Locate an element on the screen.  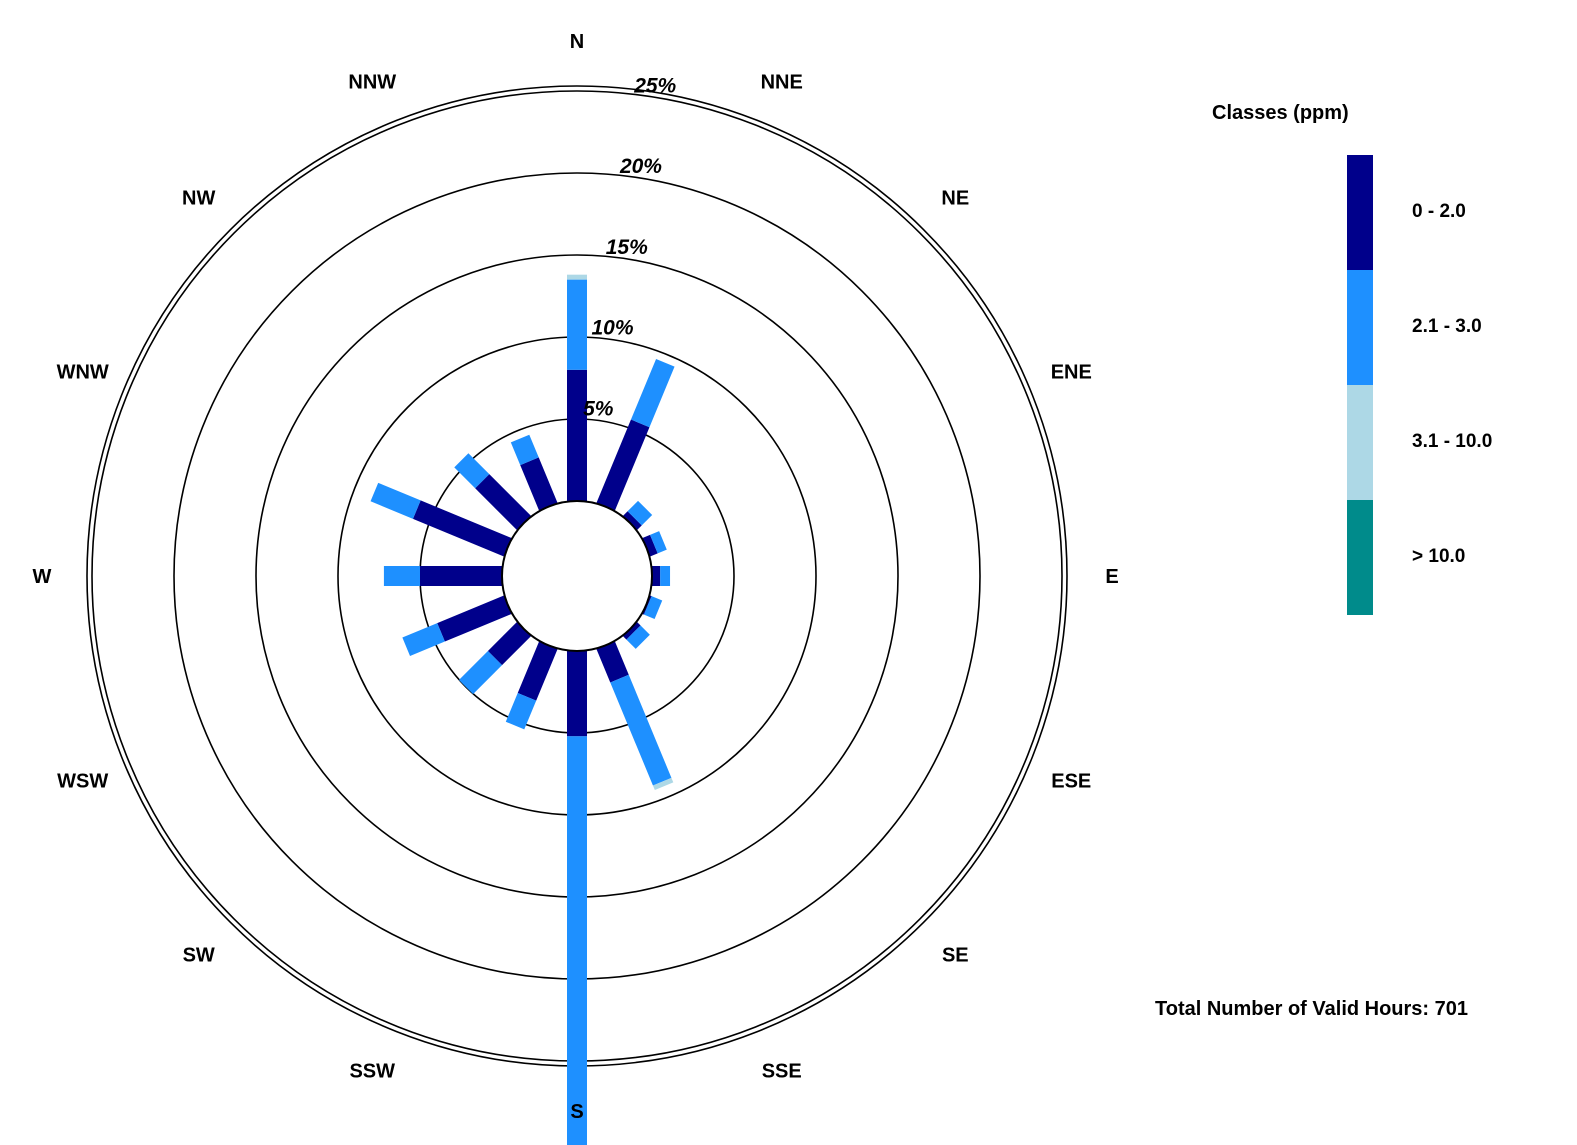
legend-title: Classes (ppm) is located at coordinates (1280, 113).